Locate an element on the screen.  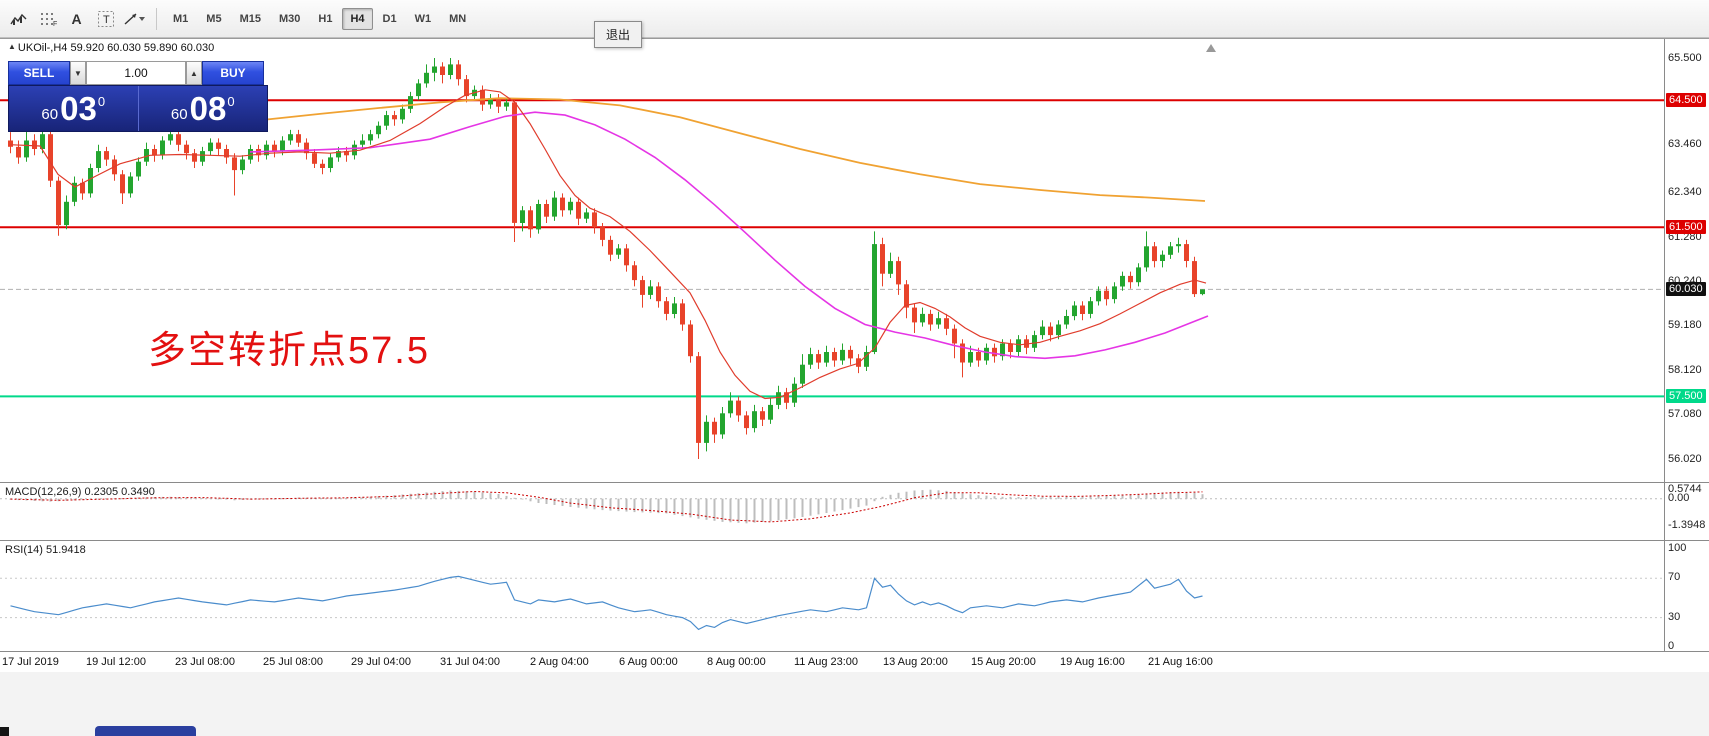
rsi-tick-label: 70 is located at coordinates (1674, 577).